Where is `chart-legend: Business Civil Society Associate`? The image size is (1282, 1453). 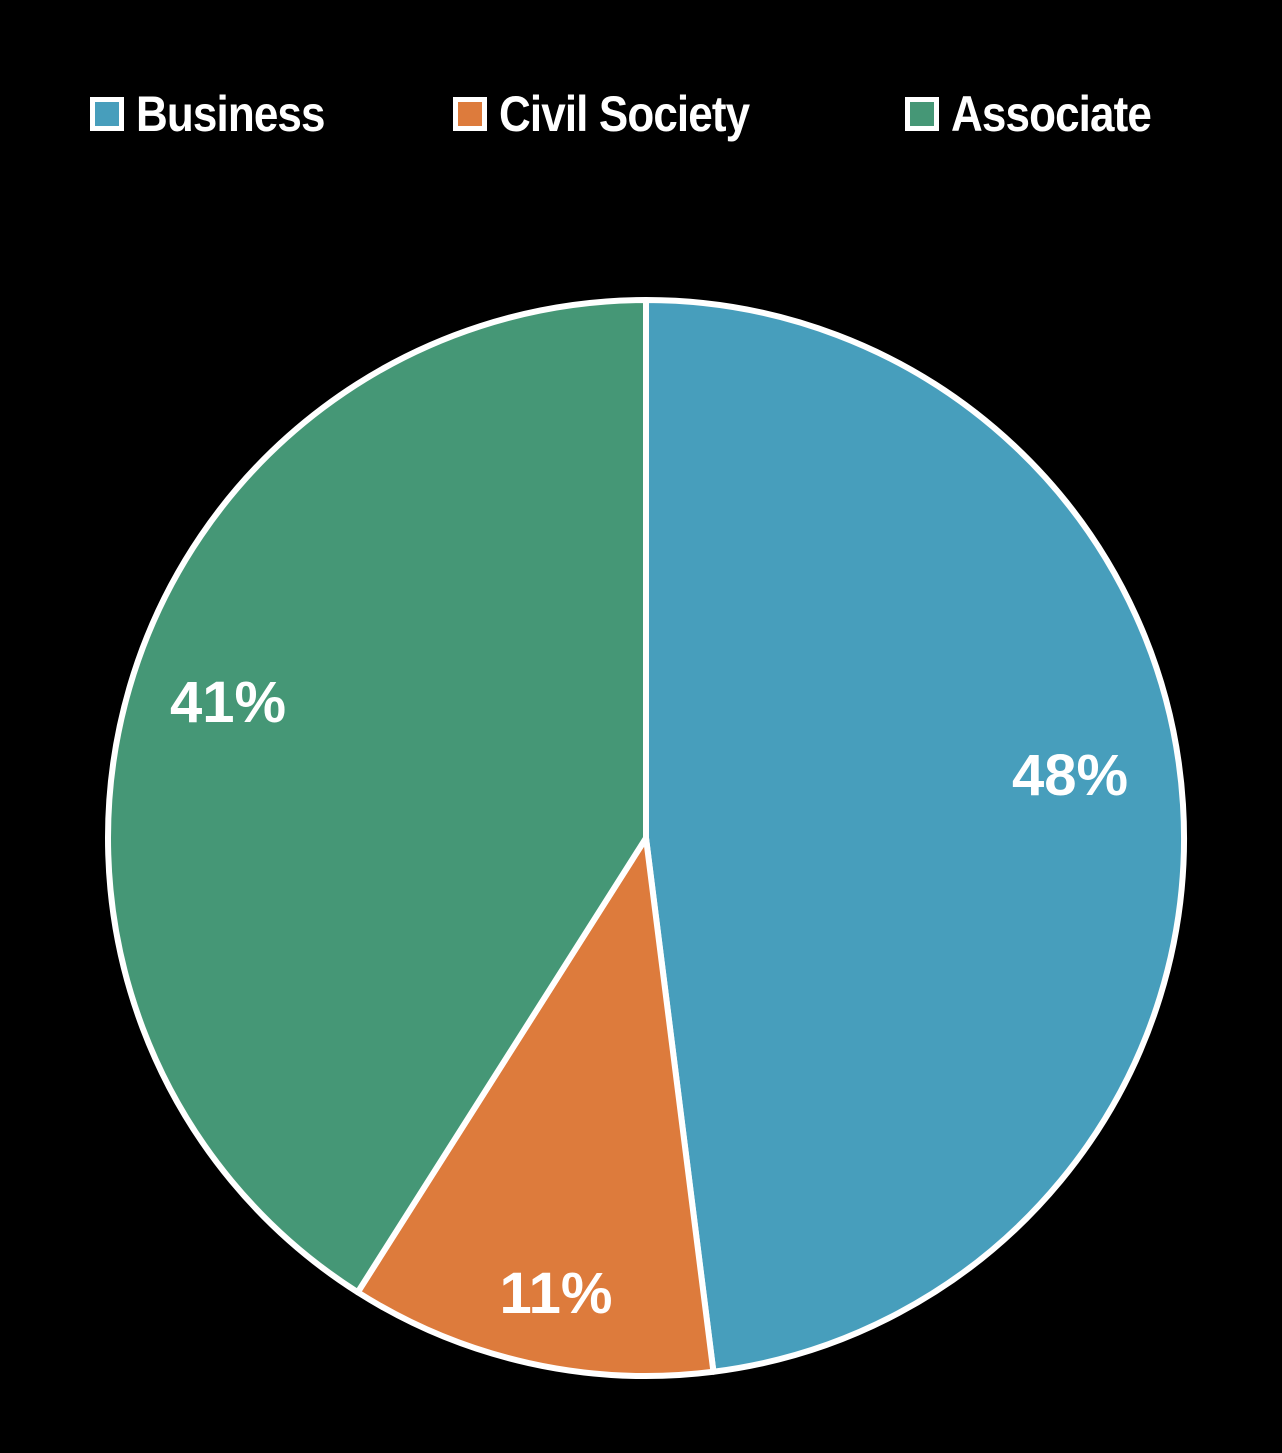
chart-legend: Business Civil Society Associate is located at coordinates (641, 114).